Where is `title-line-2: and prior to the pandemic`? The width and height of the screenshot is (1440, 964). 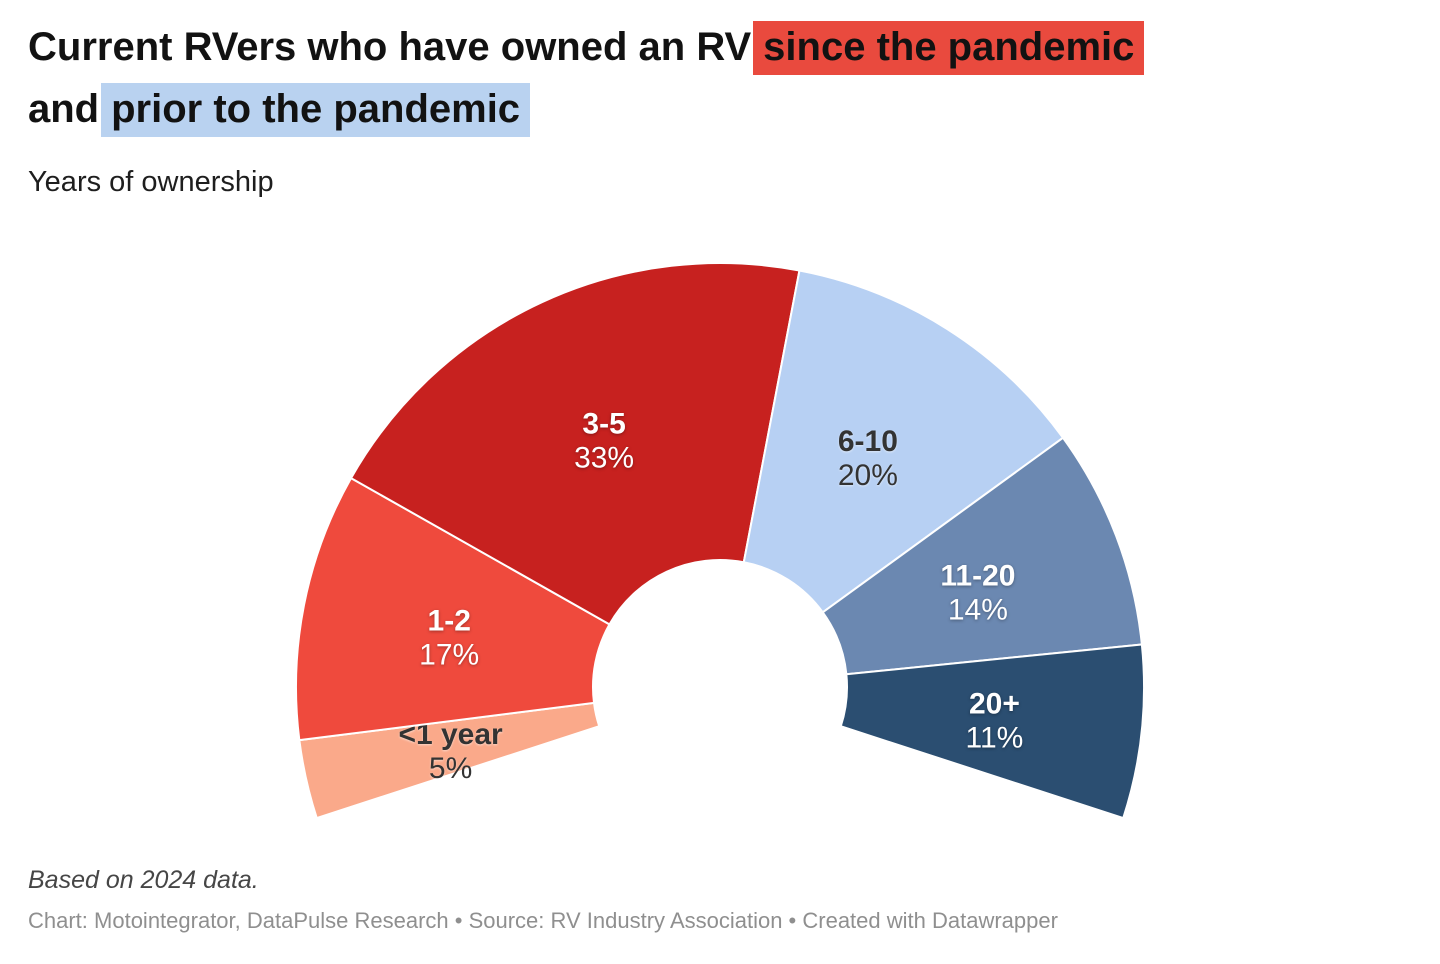 title-line-2: and prior to the pandemic is located at coordinates (718, 109).